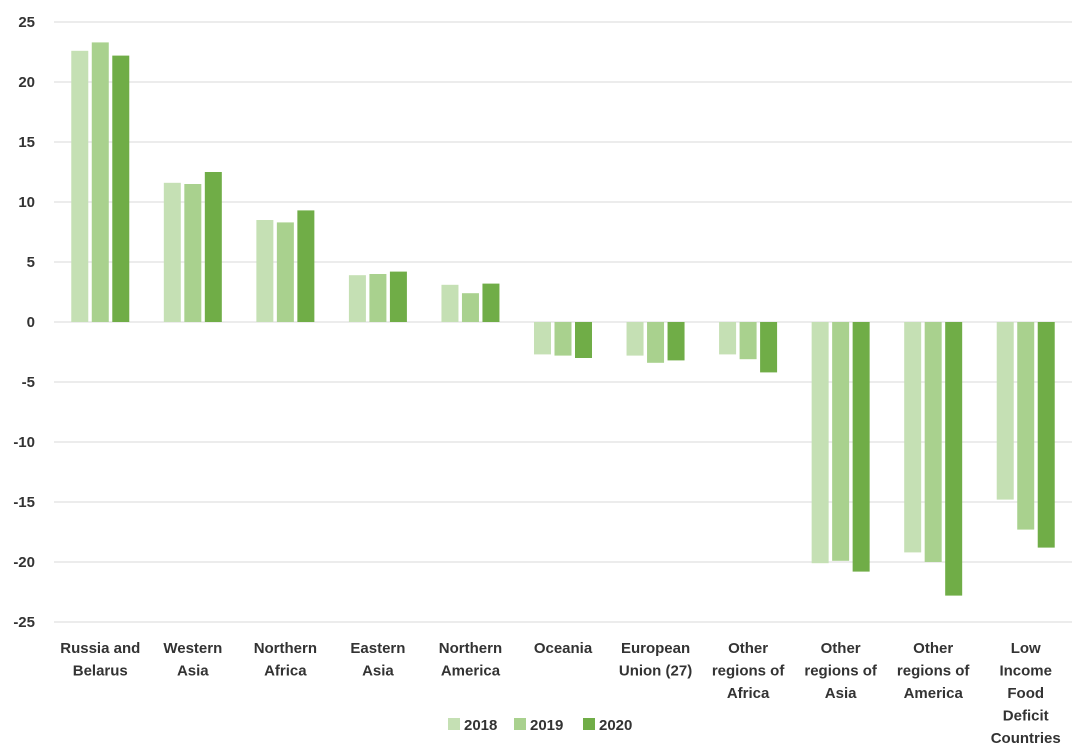 This screenshot has width=1072, height=746. Describe the element at coordinates (1025, 671) in the screenshot. I see `category-label-line: Income` at that location.